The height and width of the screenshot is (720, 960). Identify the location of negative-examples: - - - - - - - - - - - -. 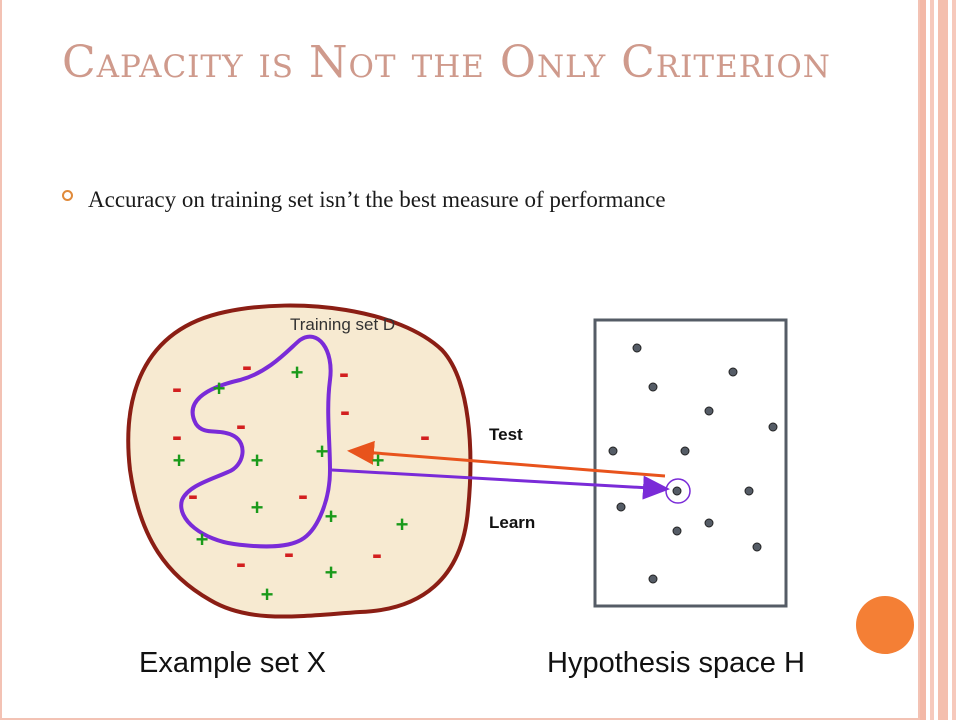
(301, 465).